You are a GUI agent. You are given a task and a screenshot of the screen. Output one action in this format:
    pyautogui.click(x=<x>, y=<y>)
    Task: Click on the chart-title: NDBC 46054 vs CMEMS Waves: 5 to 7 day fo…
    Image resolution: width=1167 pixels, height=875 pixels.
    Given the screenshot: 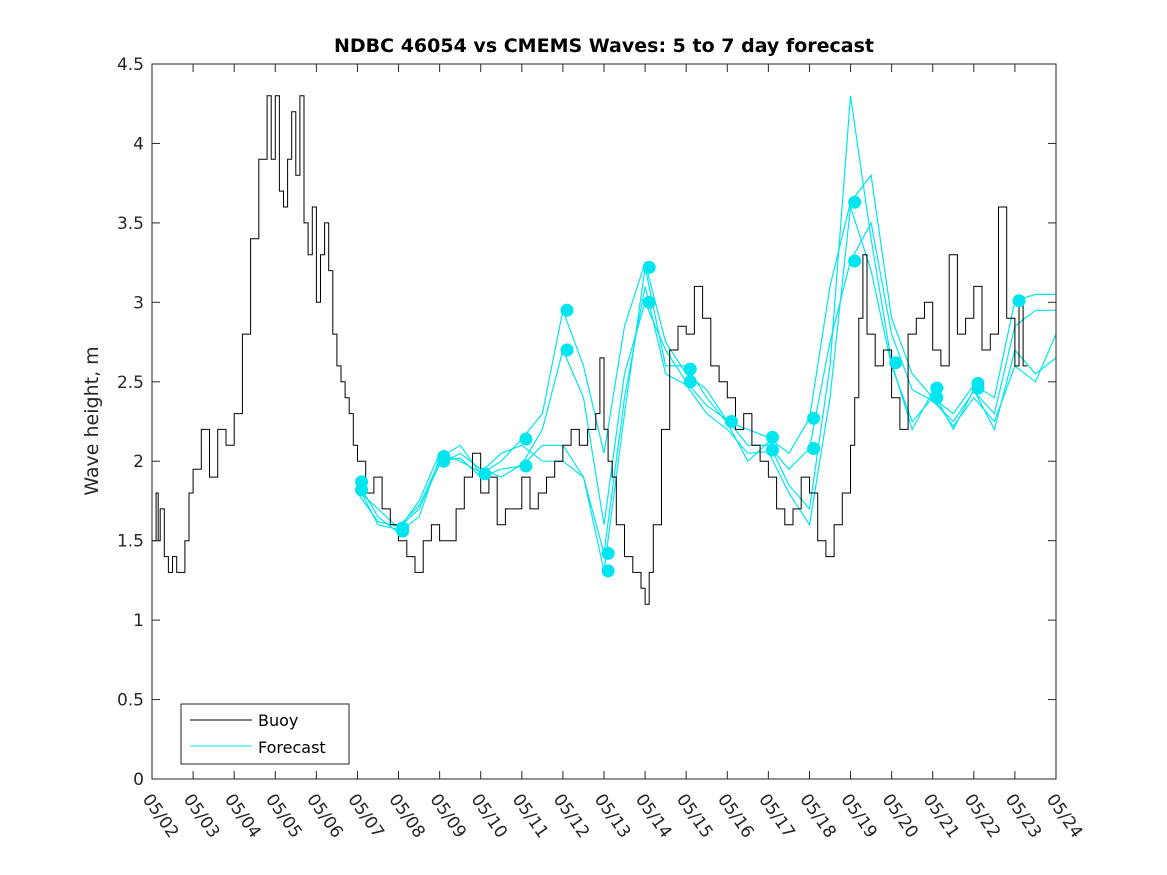 What is the action you would take?
    pyautogui.click(x=604, y=46)
    